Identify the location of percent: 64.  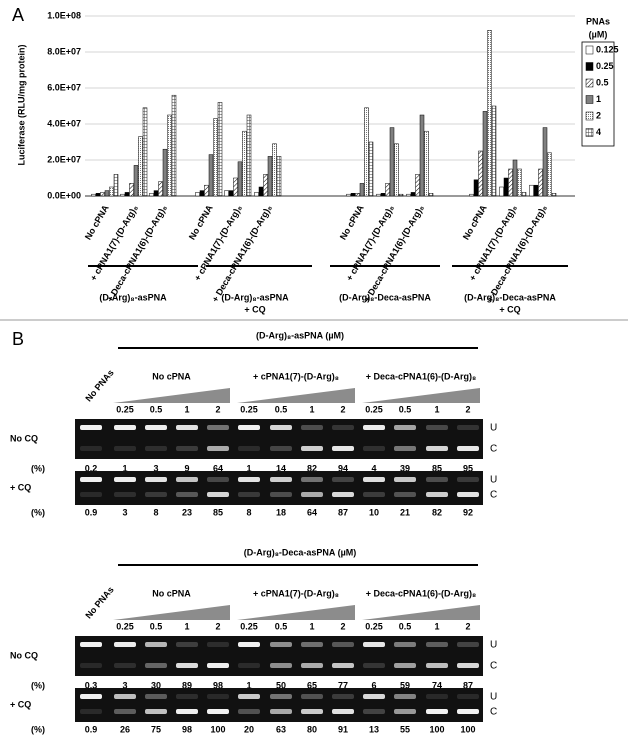
(312, 512).